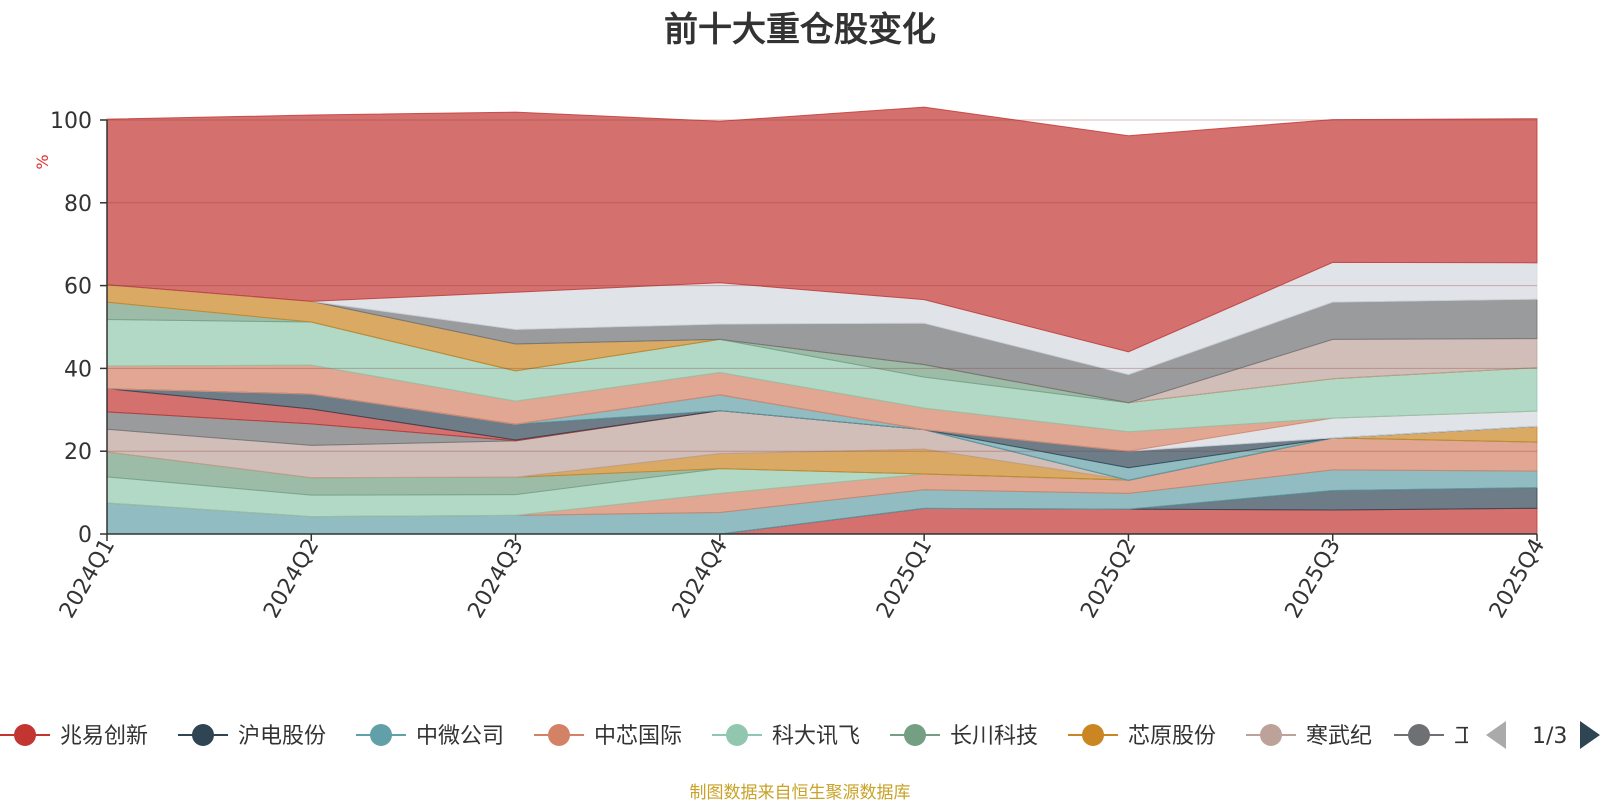 This screenshot has width=1600, height=803. Describe the element at coordinates (1172, 736) in the screenshot. I see `legend-label: 芯原股份` at that location.